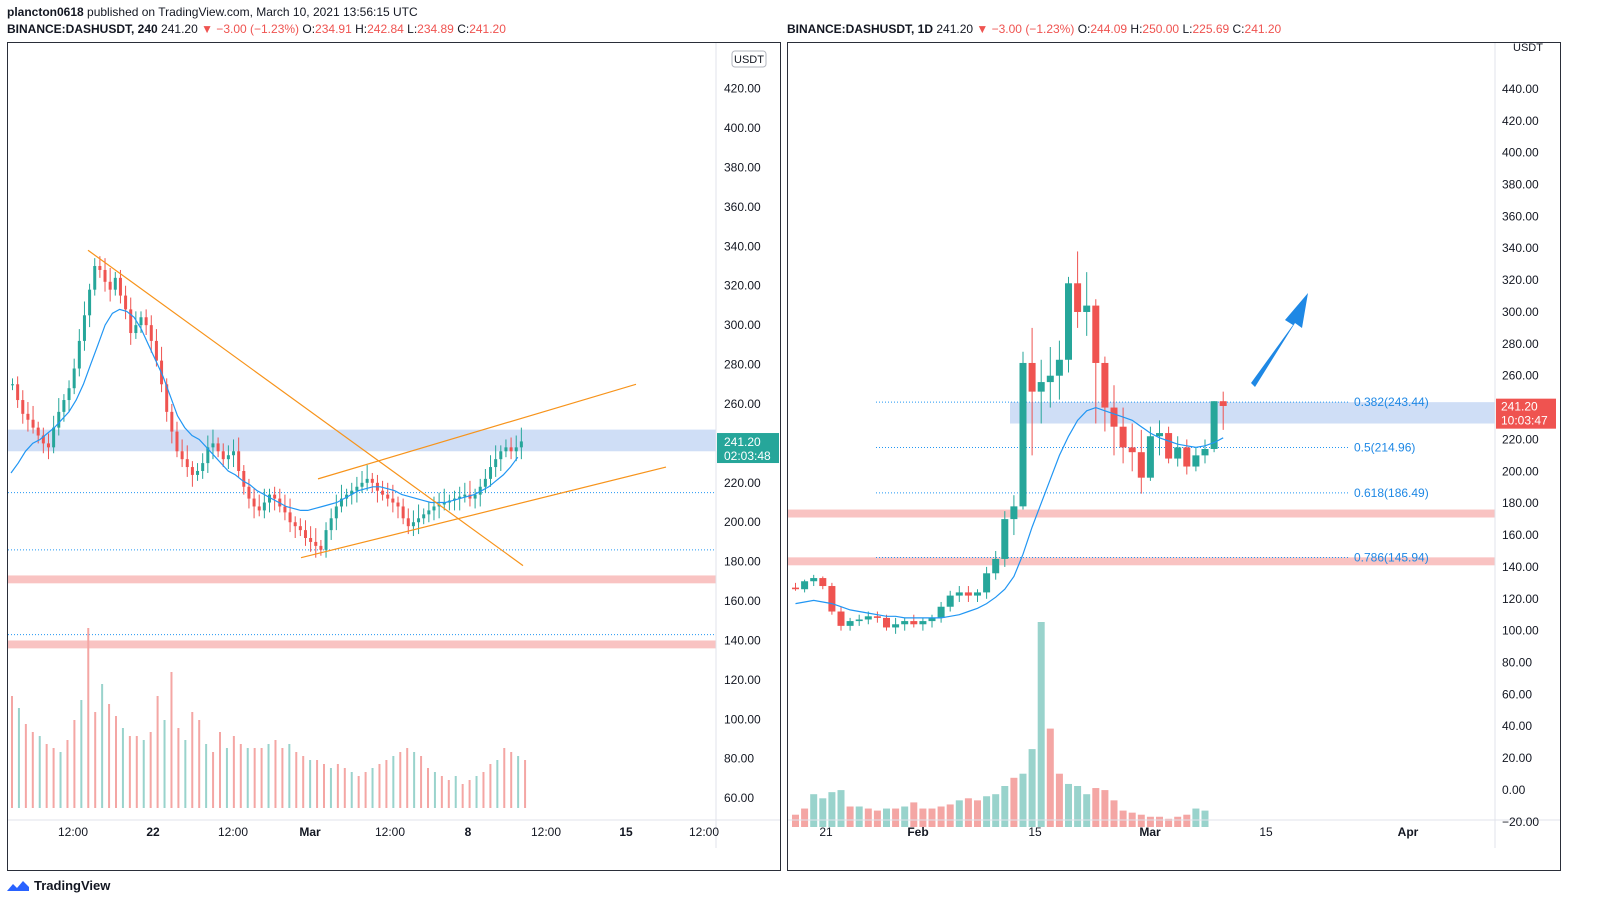  What do you see at coordinates (860, 29) in the screenshot?
I see `symbol-label: BINANCE:DASHUSDT, 1D` at bounding box center [860, 29].